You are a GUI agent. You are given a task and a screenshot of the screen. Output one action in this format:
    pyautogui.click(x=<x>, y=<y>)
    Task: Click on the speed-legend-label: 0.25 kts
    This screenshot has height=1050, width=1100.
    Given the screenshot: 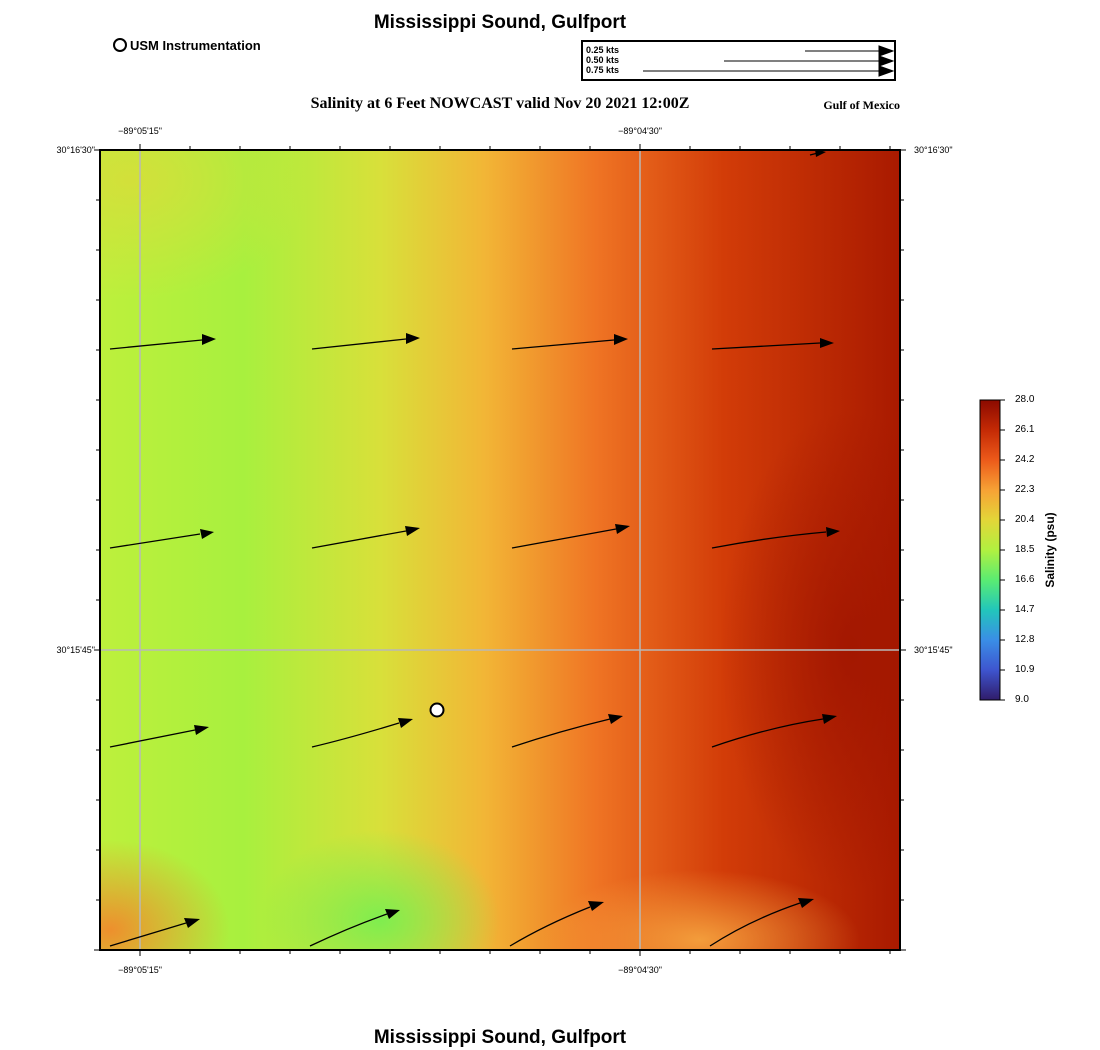 What is the action you would take?
    pyautogui.click(x=603, y=50)
    